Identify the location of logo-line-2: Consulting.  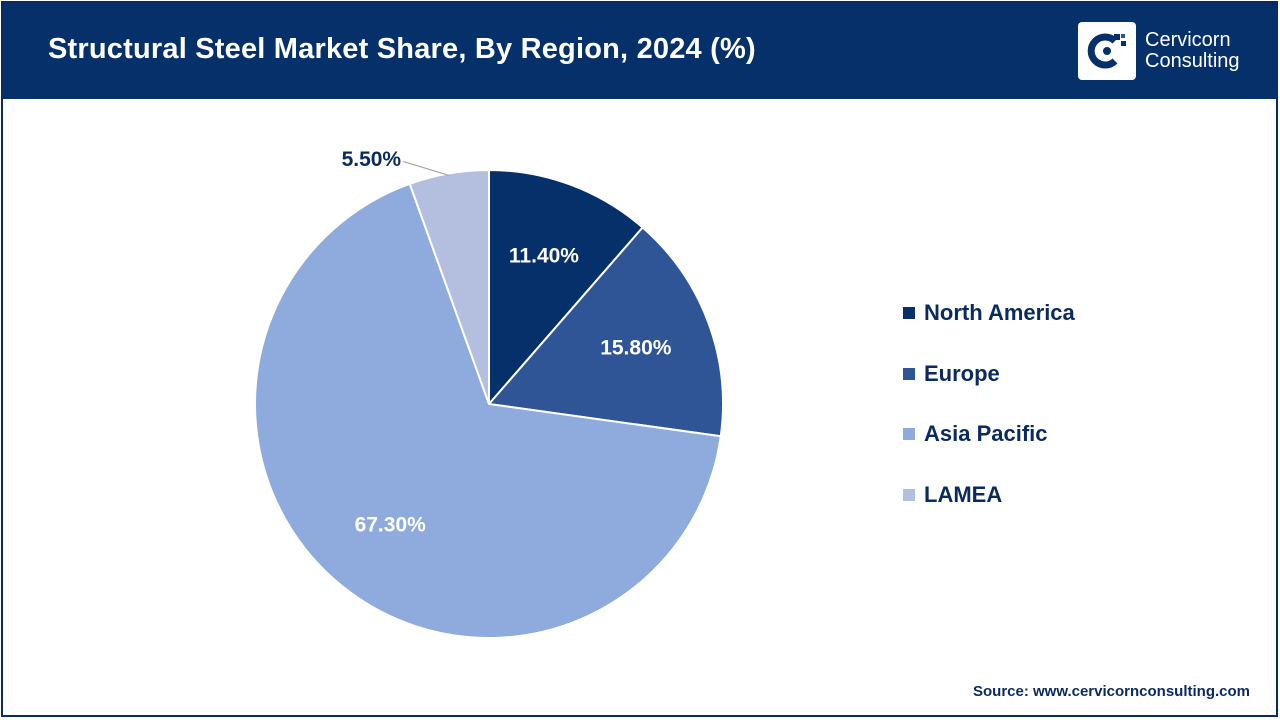
(1192, 61).